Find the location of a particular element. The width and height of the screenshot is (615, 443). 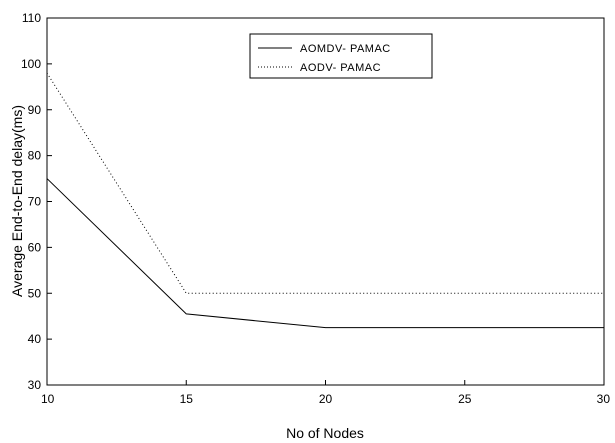

x-axis-ticks: 10 15 20 25 30 is located at coordinates (325, 393).